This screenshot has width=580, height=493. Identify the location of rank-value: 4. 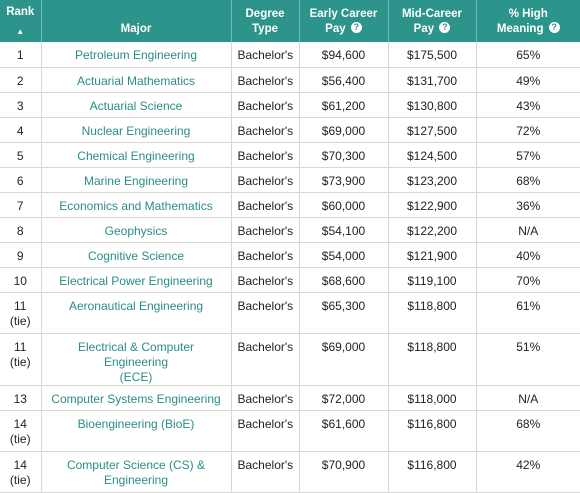
(20, 130).